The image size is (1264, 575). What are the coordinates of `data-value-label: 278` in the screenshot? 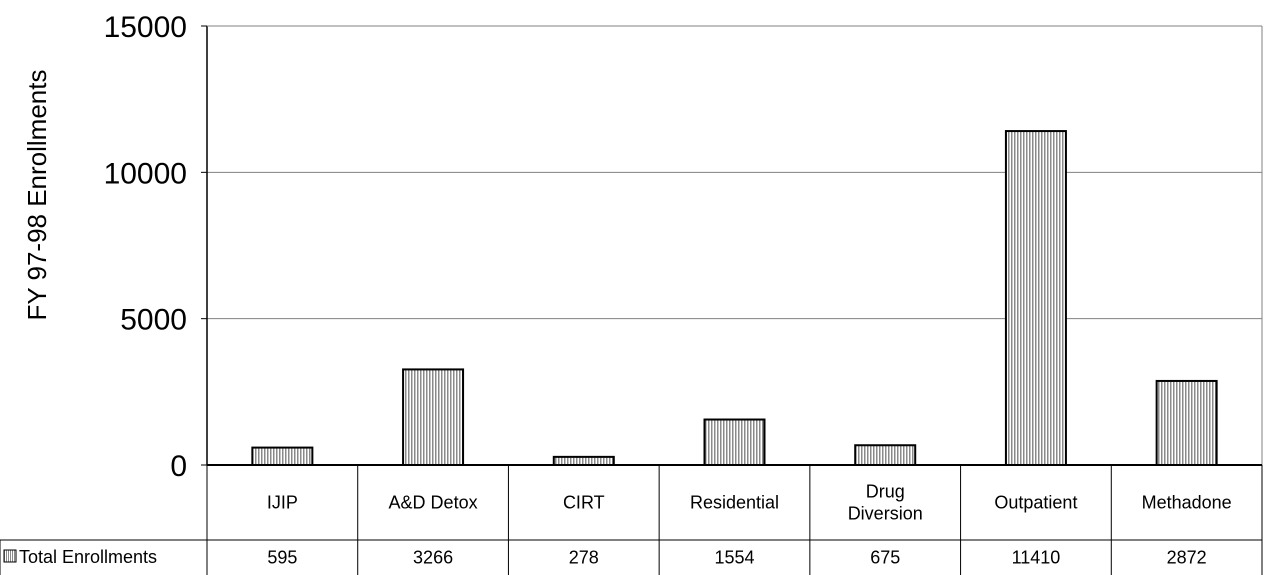 It's located at (584, 558).